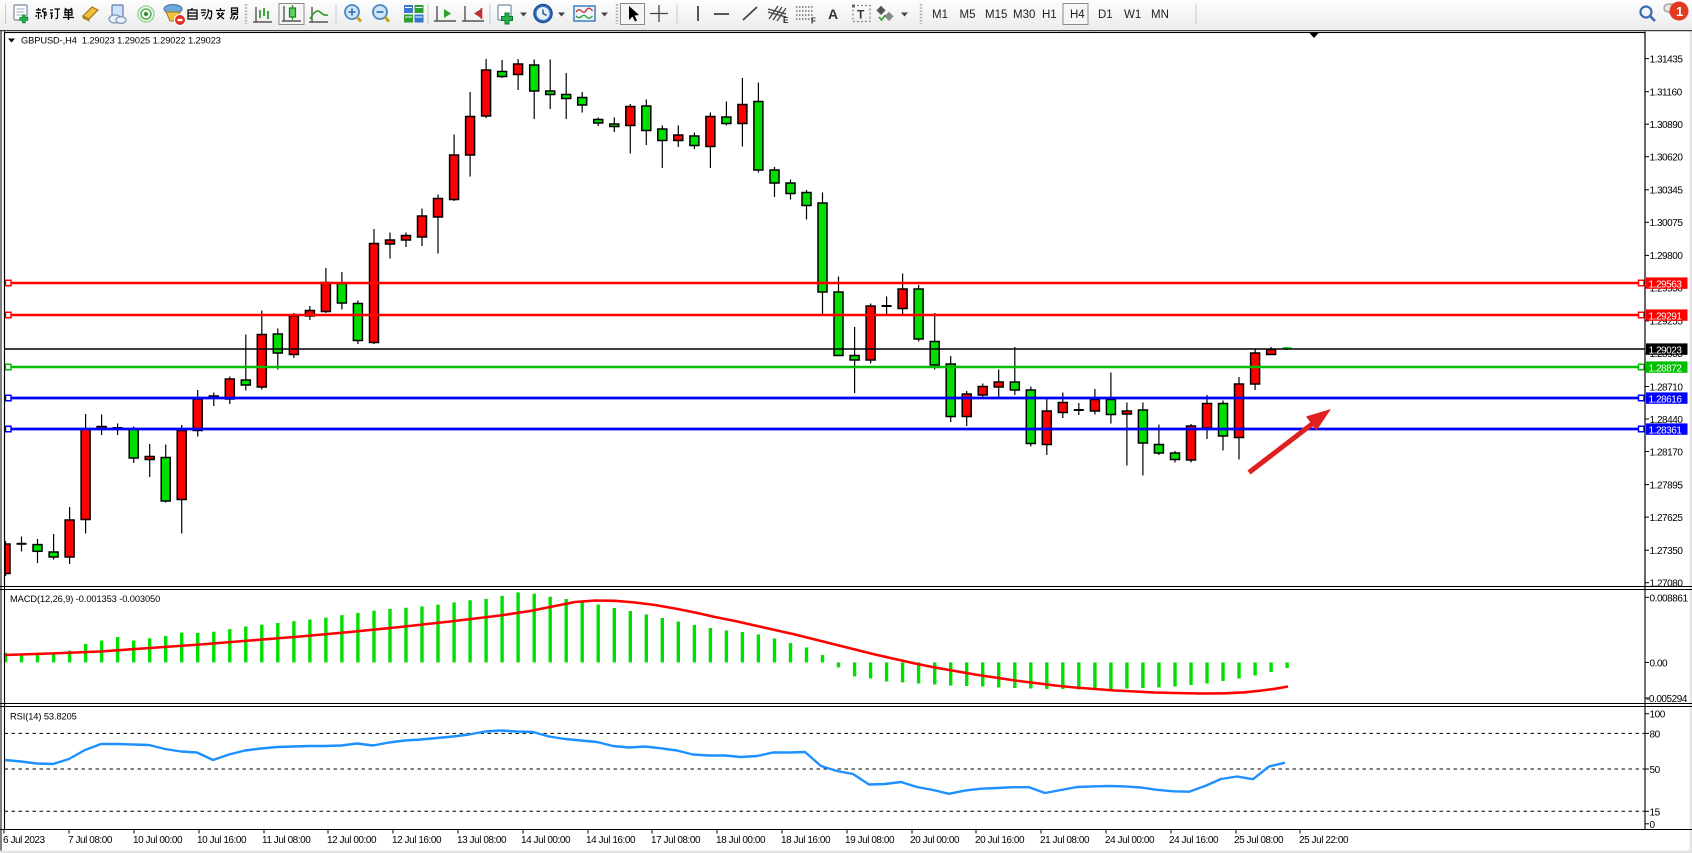  What do you see at coordinates (1666, 351) in the screenshot?
I see `svg-text: 1.29023` at bounding box center [1666, 351].